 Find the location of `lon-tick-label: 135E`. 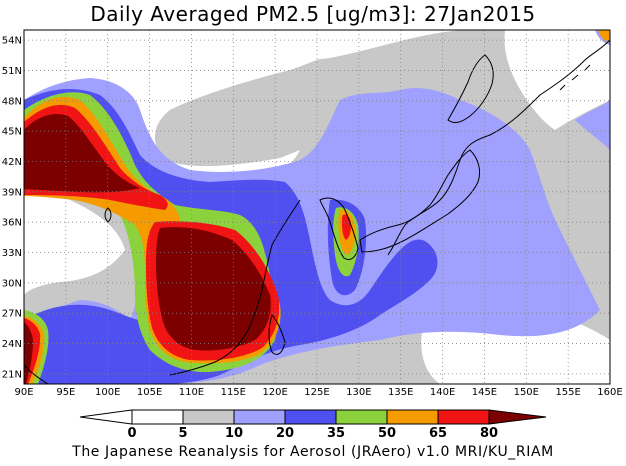

lon-tick-label: 135E is located at coordinates (400, 392).